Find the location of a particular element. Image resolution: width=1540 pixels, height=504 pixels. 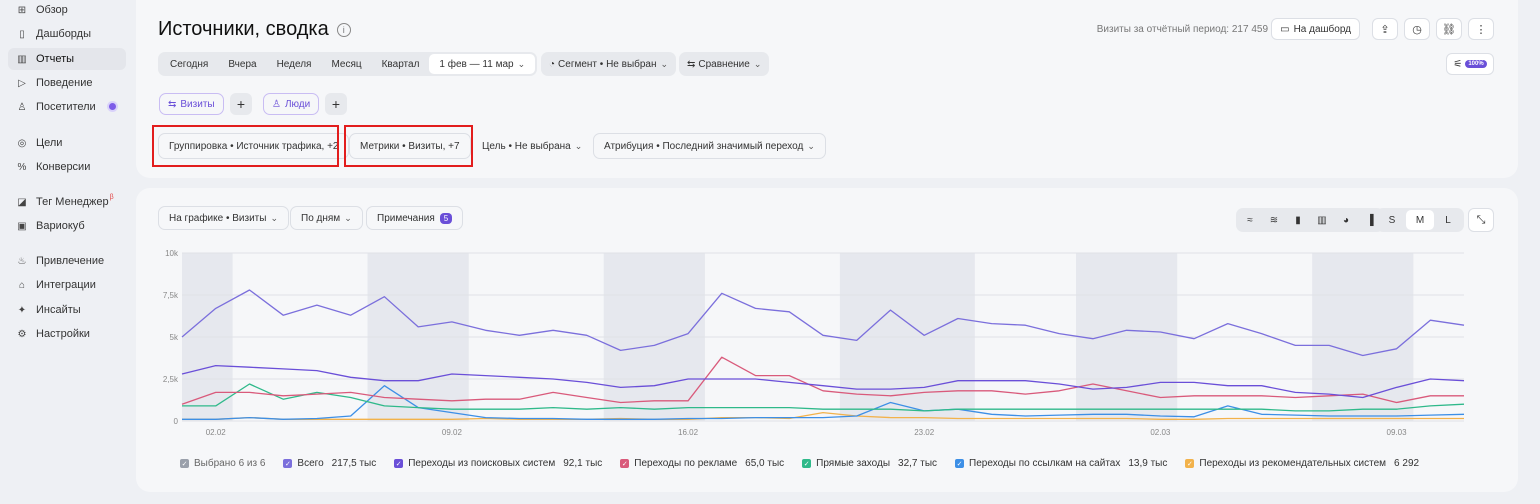

more-vertical-icon: ⋮ is located at coordinates (1481, 29).